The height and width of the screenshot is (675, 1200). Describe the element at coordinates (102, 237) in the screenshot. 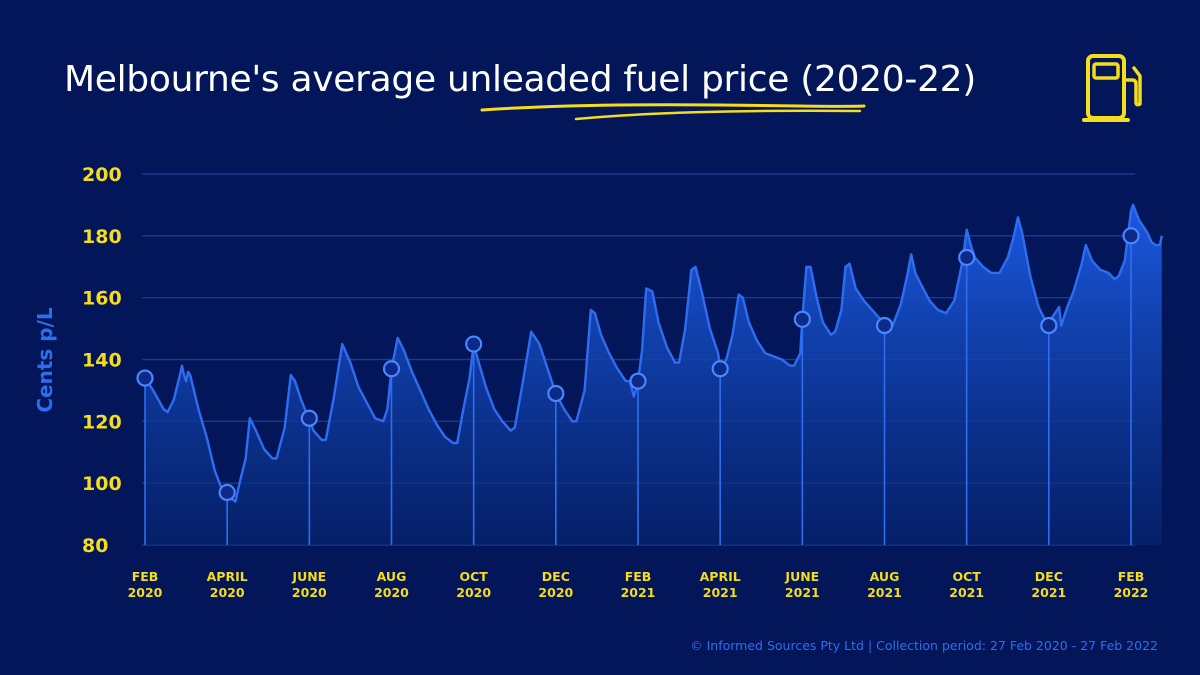

I see `y-tick-label: 180` at that location.